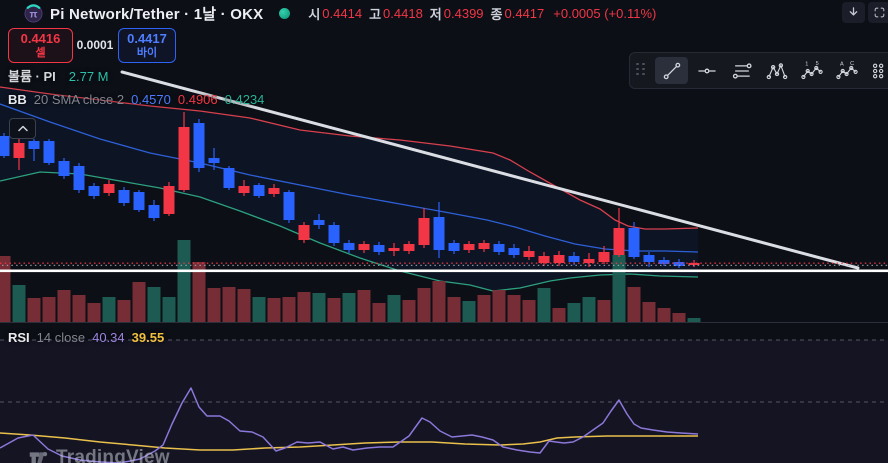 Image resolution: width=888 pixels, height=463 pixels. I want to click on parallel-channel-tool-button, so click(741, 70).